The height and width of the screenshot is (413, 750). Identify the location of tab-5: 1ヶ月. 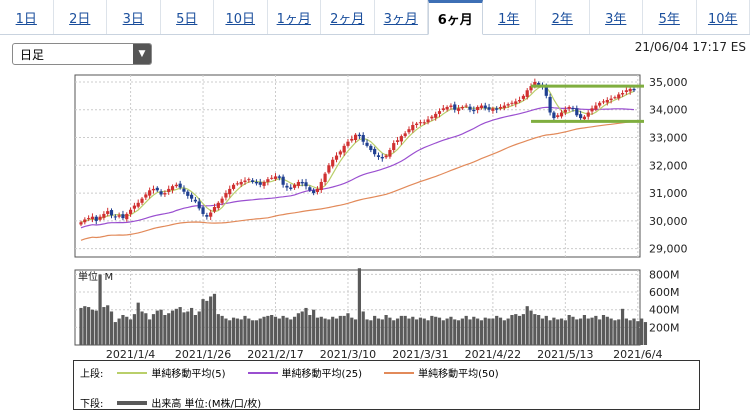
(294, 17).